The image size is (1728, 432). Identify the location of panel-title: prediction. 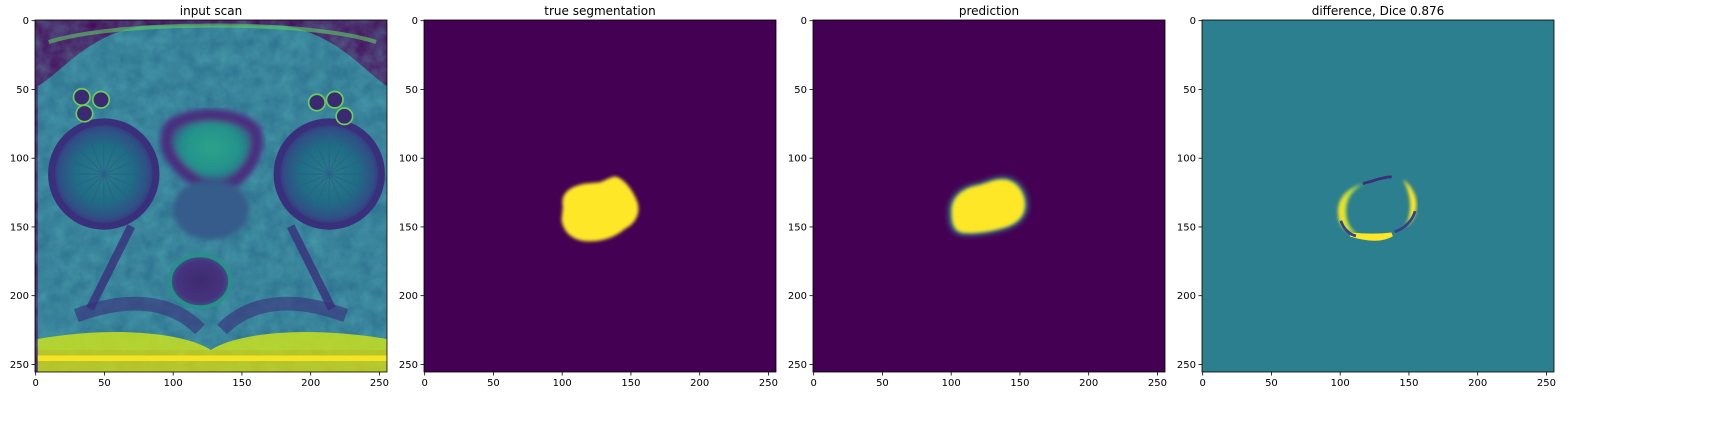
(989, 11).